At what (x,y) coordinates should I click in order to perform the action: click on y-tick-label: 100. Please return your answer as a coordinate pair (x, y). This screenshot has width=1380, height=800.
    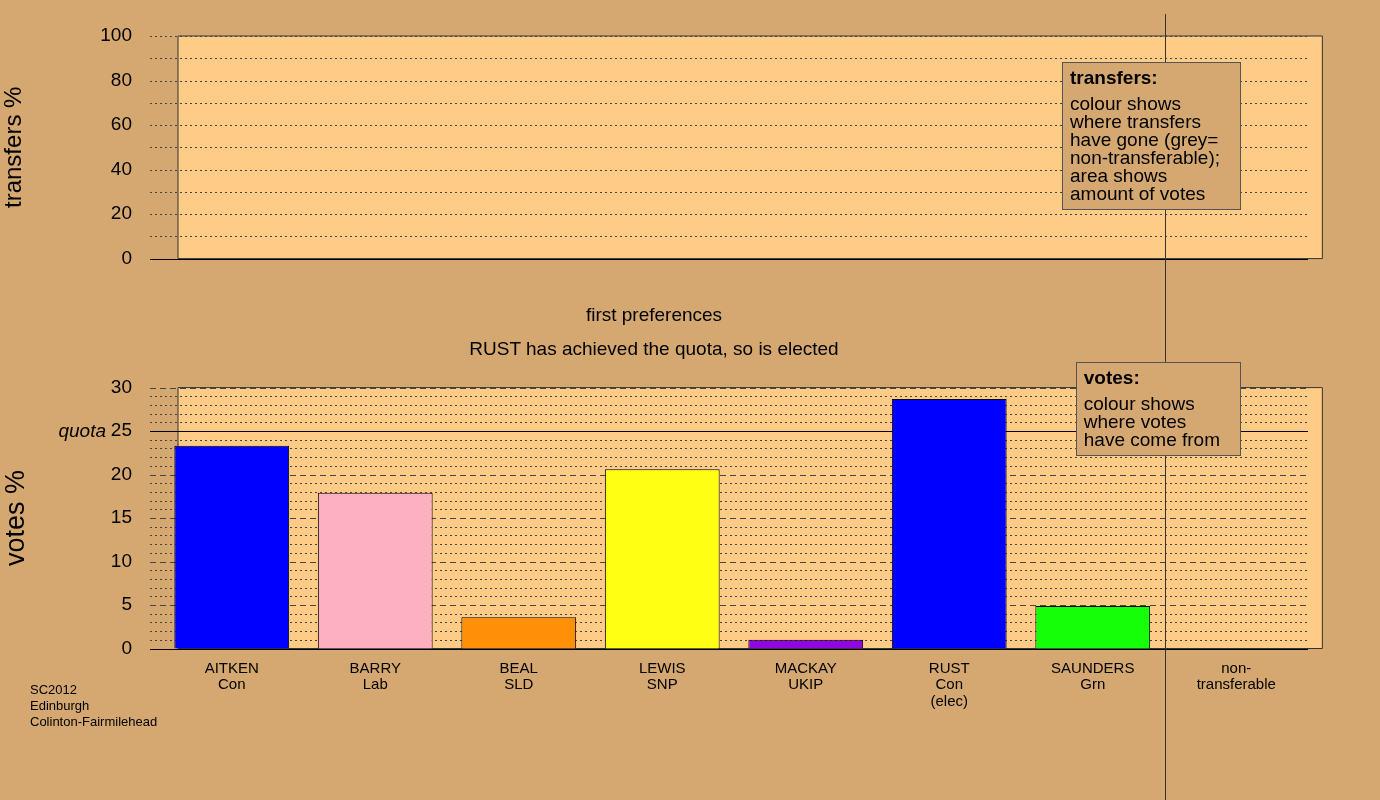
    Looking at the image, I should click on (116, 35).